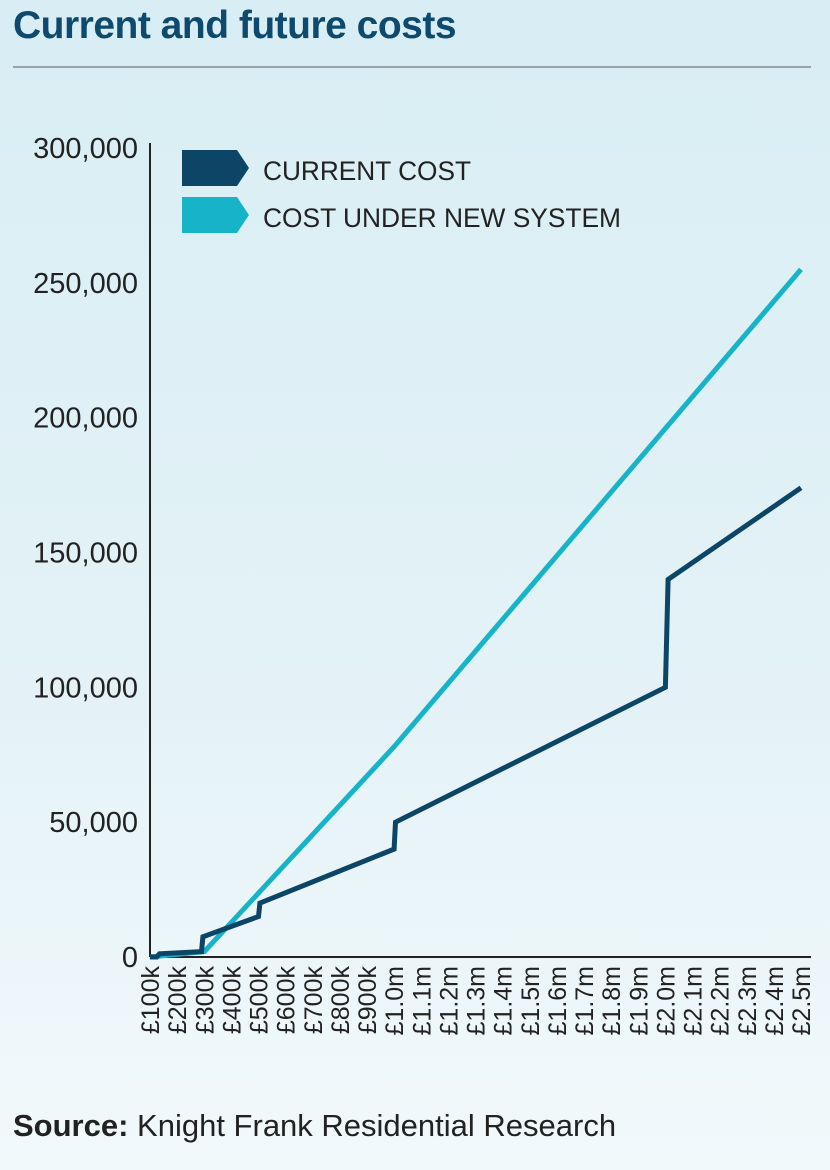 The width and height of the screenshot is (830, 1170). What do you see at coordinates (368, 1000) in the screenshot?
I see `x-tick-label: £900k` at bounding box center [368, 1000].